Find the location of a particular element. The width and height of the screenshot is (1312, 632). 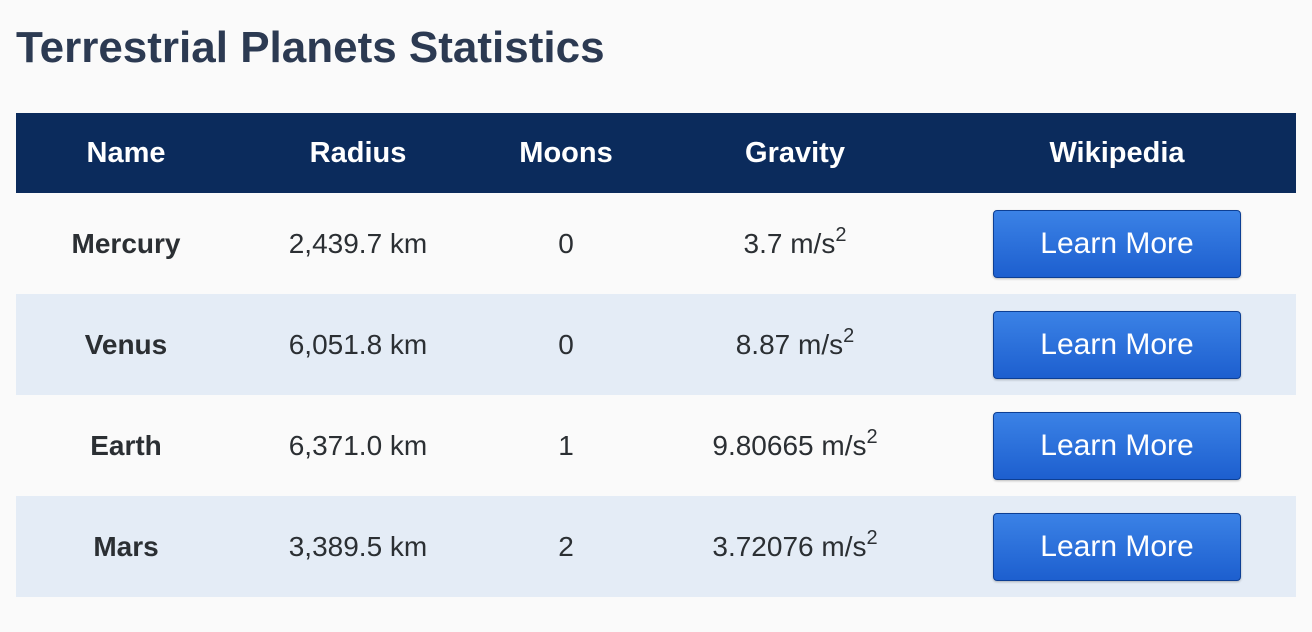

page-title: Terrestrial Planets Statistics is located at coordinates (310, 47).